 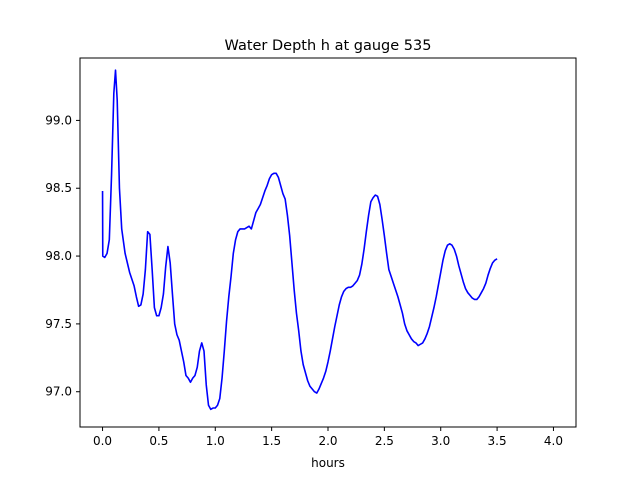 I want to click on y-tick-label: 97.5, so click(x=58, y=324).